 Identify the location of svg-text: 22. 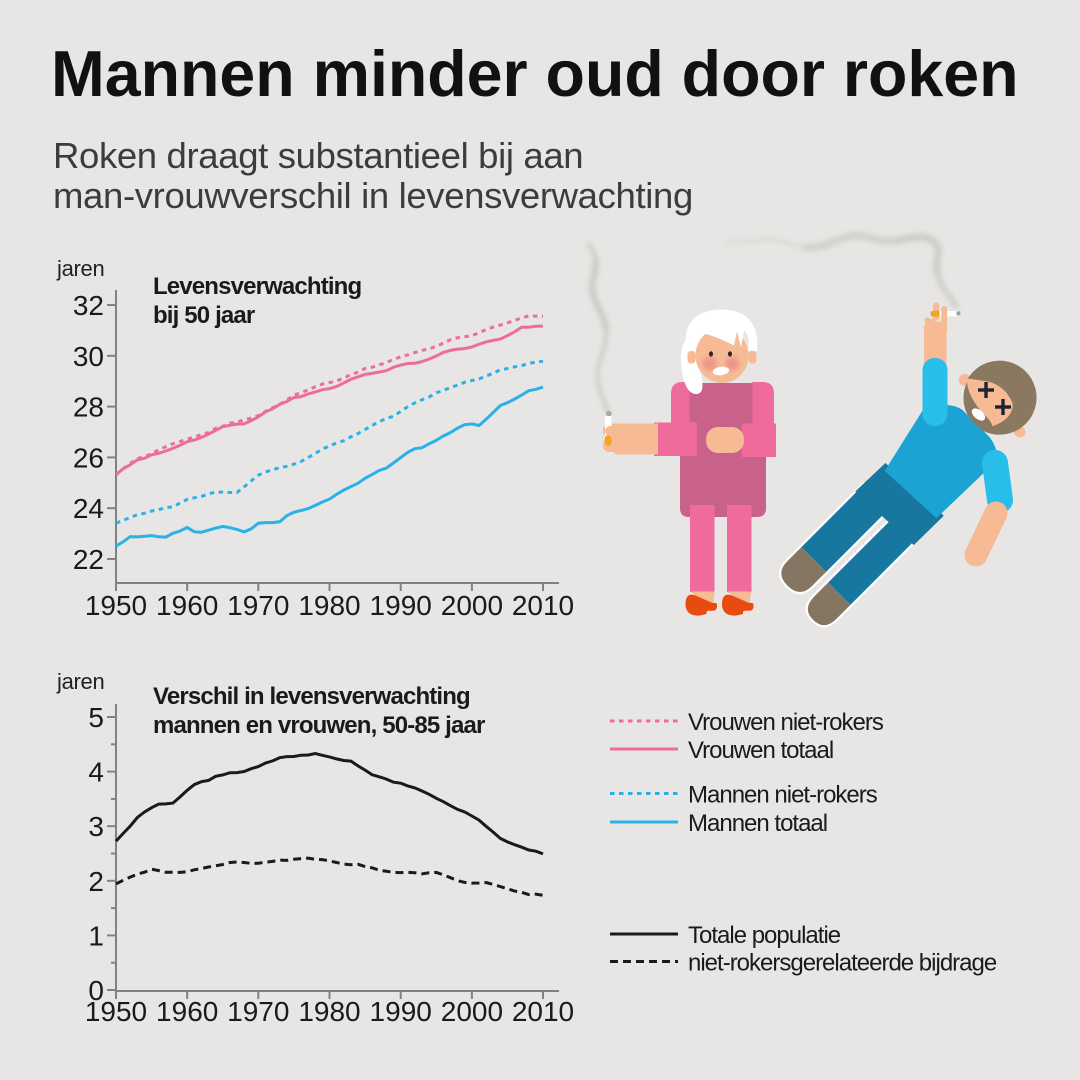
(88, 559).